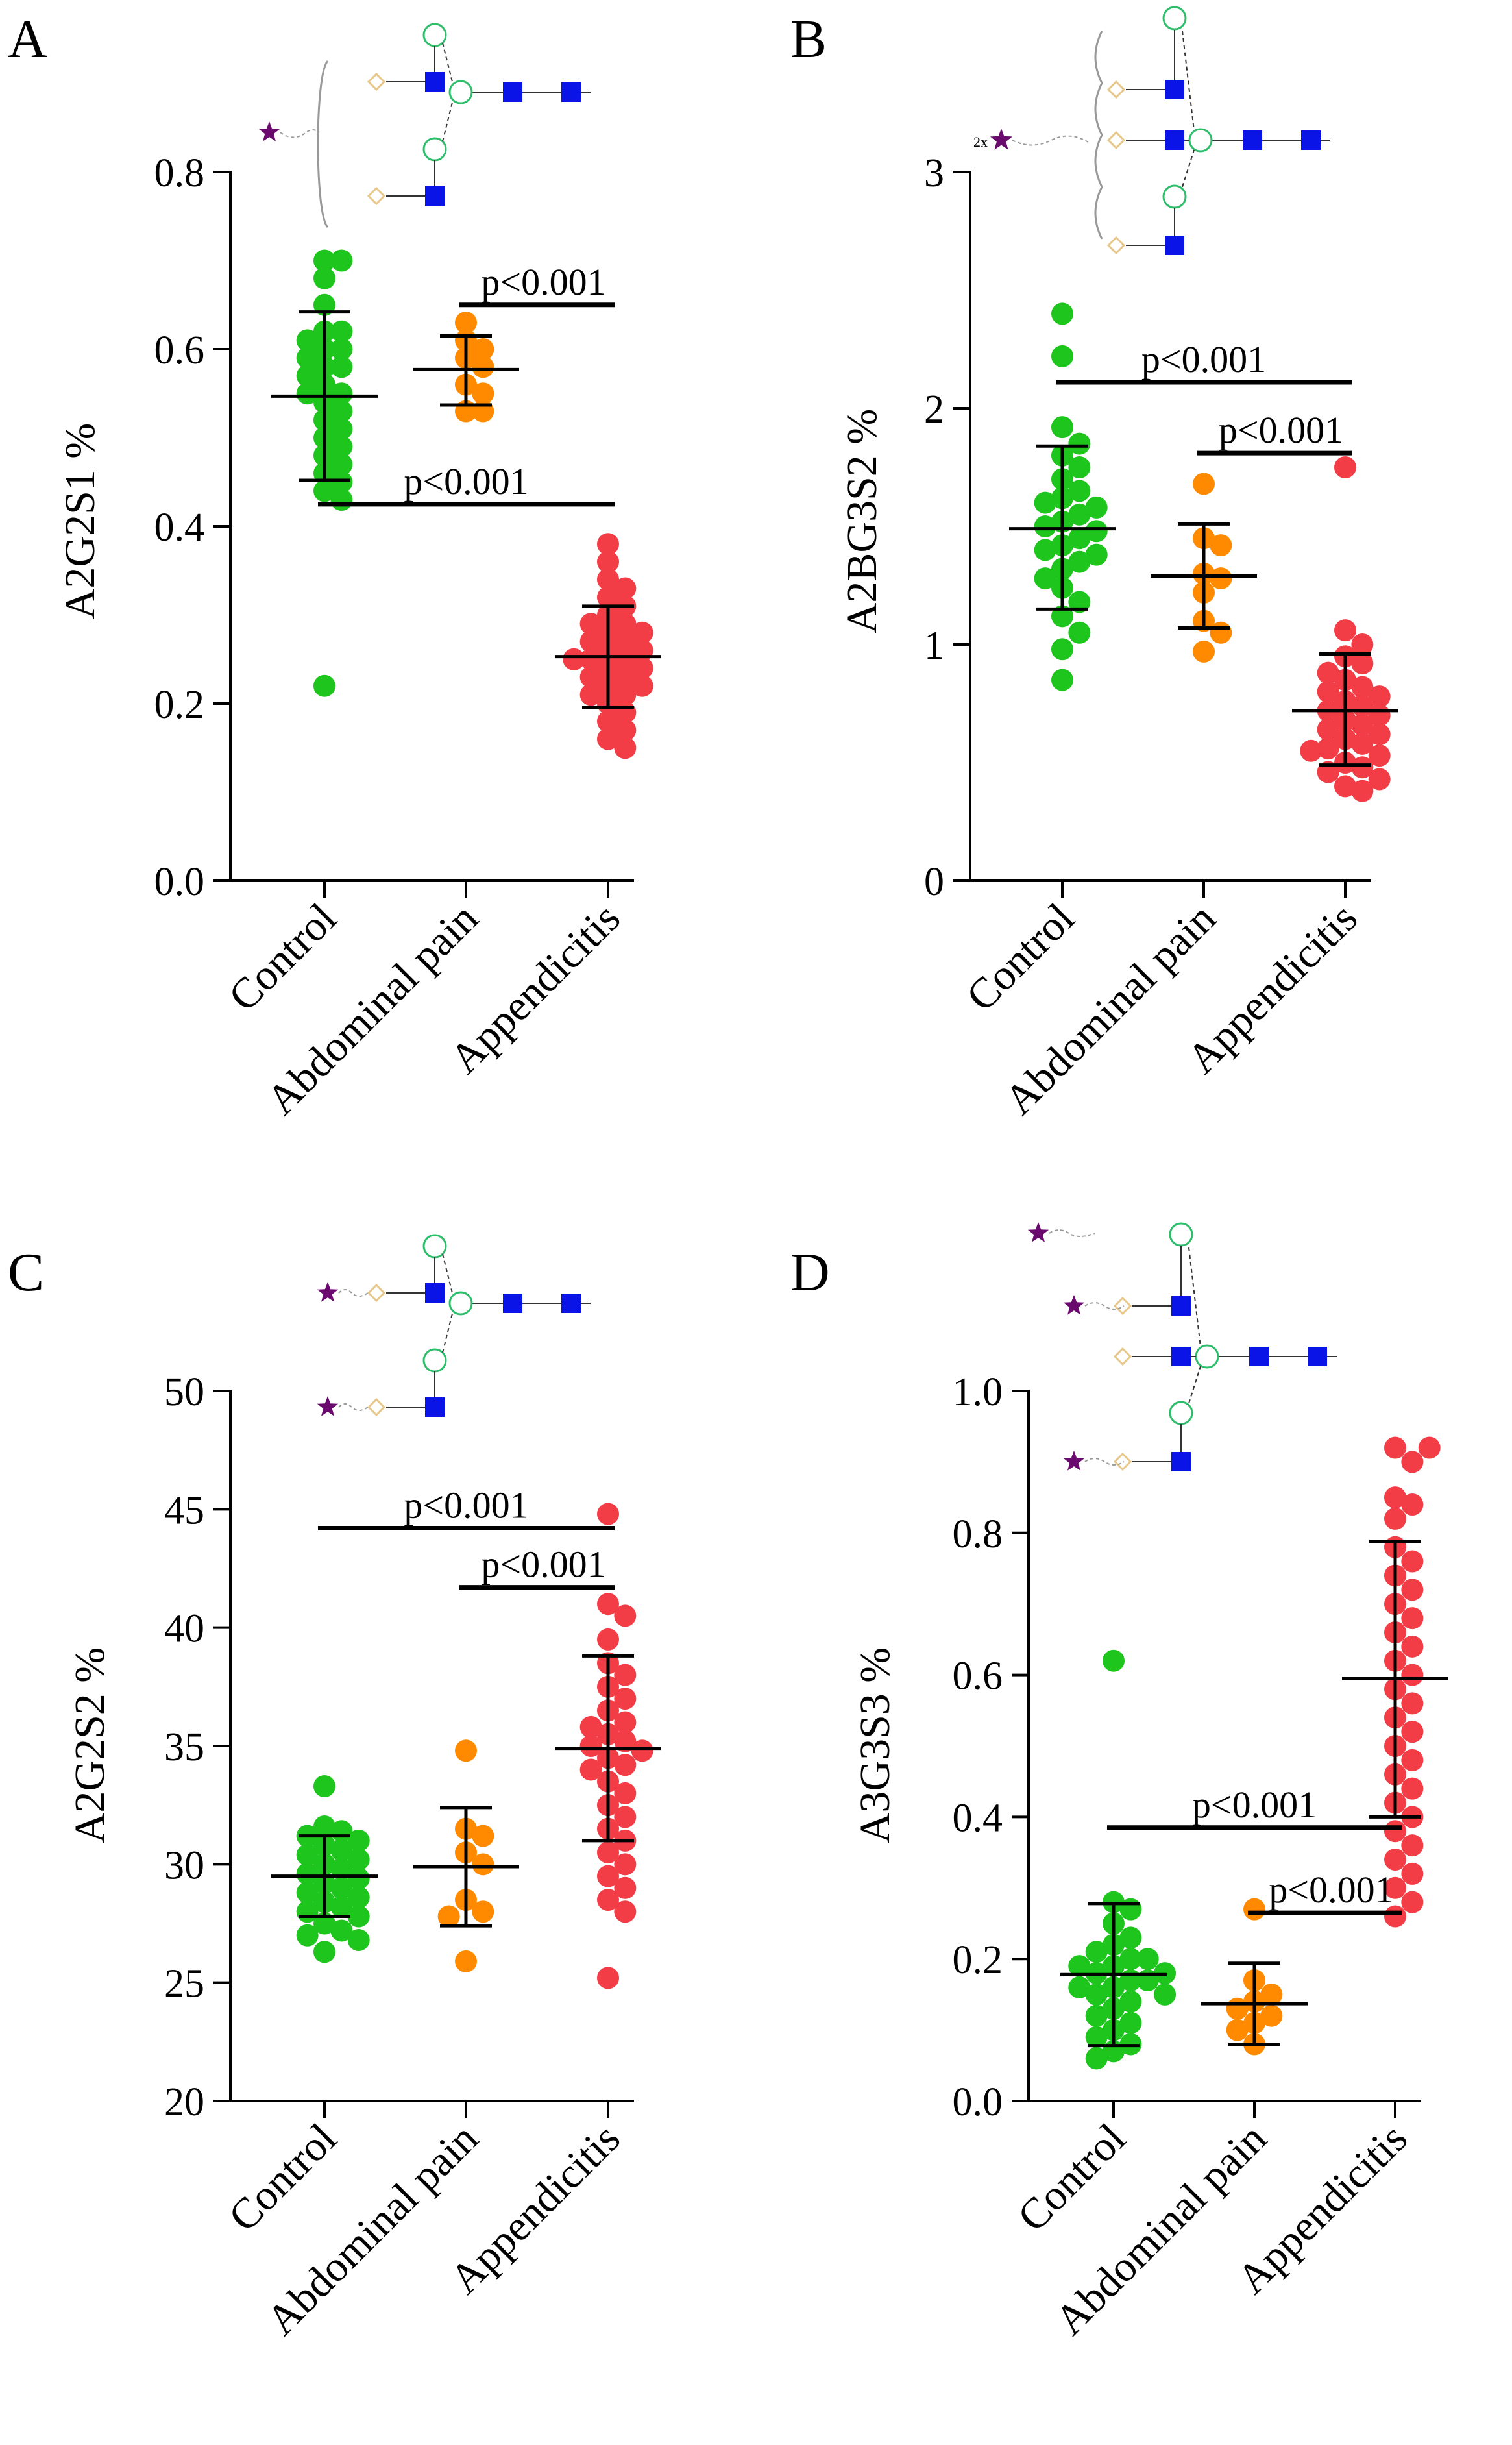 This screenshot has height=2445, width=1512. What do you see at coordinates (323, 144) in the screenshot?
I see `bracket-icon` at bounding box center [323, 144].